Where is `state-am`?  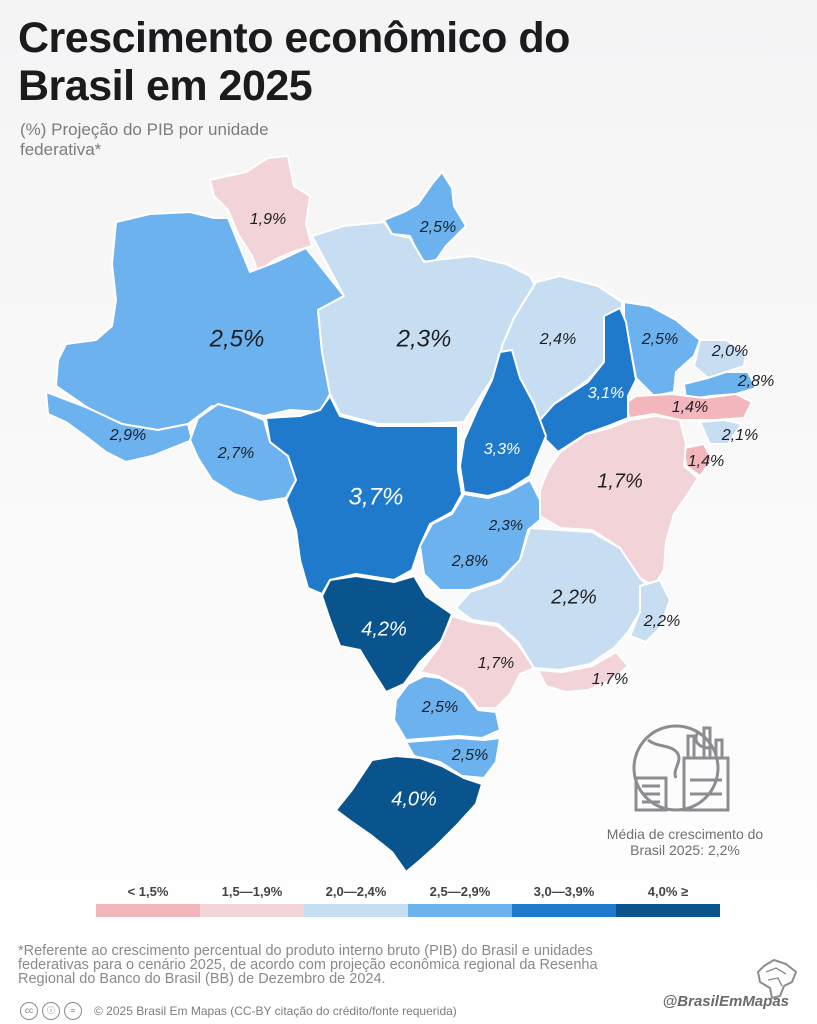 state-am is located at coordinates (200, 321).